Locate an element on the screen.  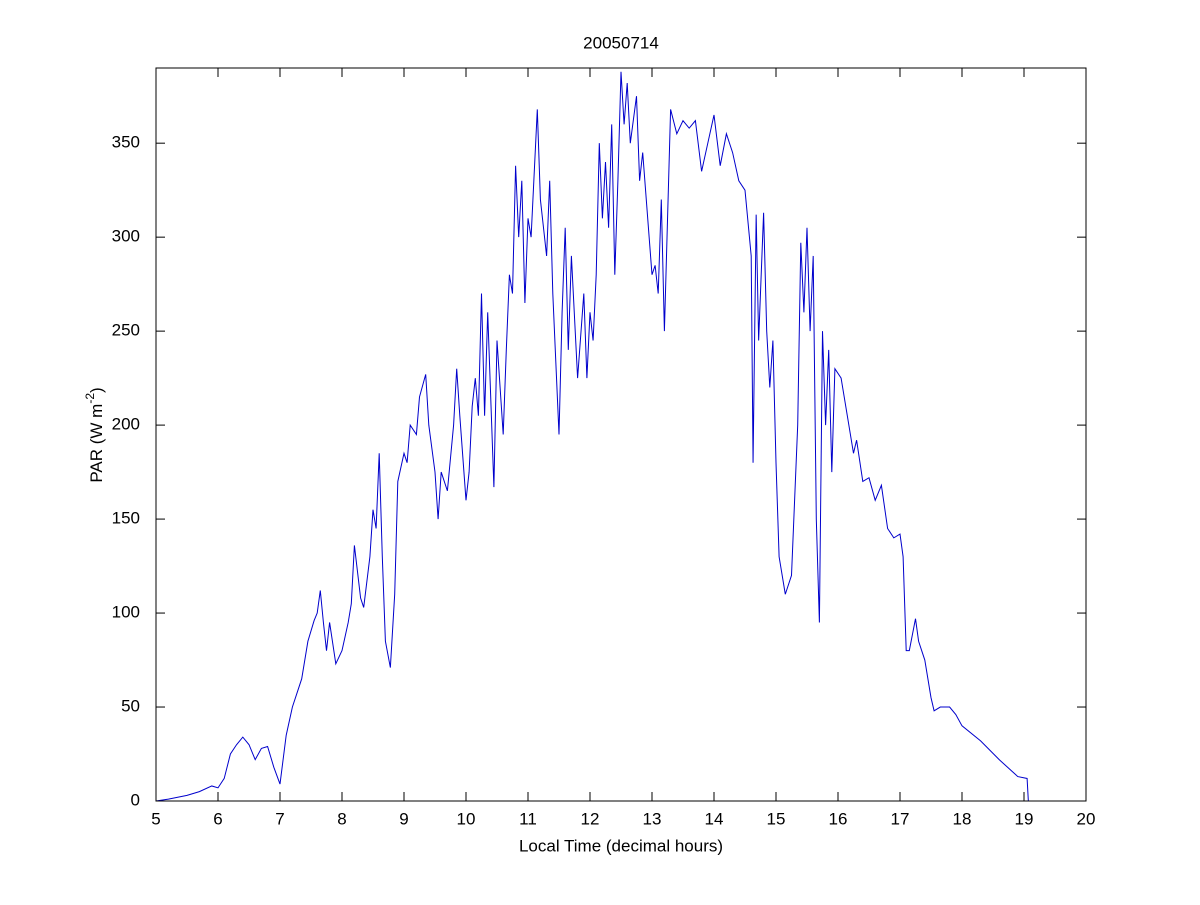
chart-title: 20050714 is located at coordinates (621, 42).